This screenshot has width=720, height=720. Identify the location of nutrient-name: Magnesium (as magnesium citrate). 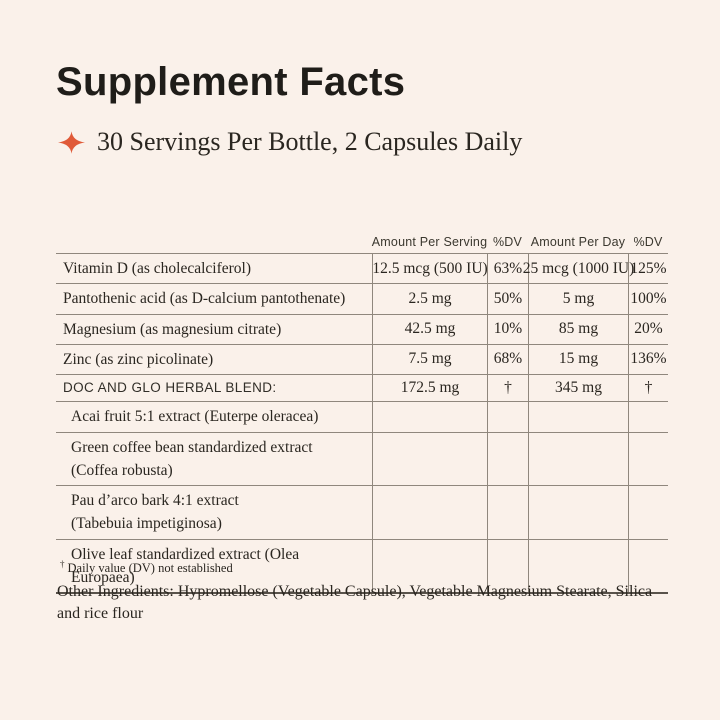
(214, 329).